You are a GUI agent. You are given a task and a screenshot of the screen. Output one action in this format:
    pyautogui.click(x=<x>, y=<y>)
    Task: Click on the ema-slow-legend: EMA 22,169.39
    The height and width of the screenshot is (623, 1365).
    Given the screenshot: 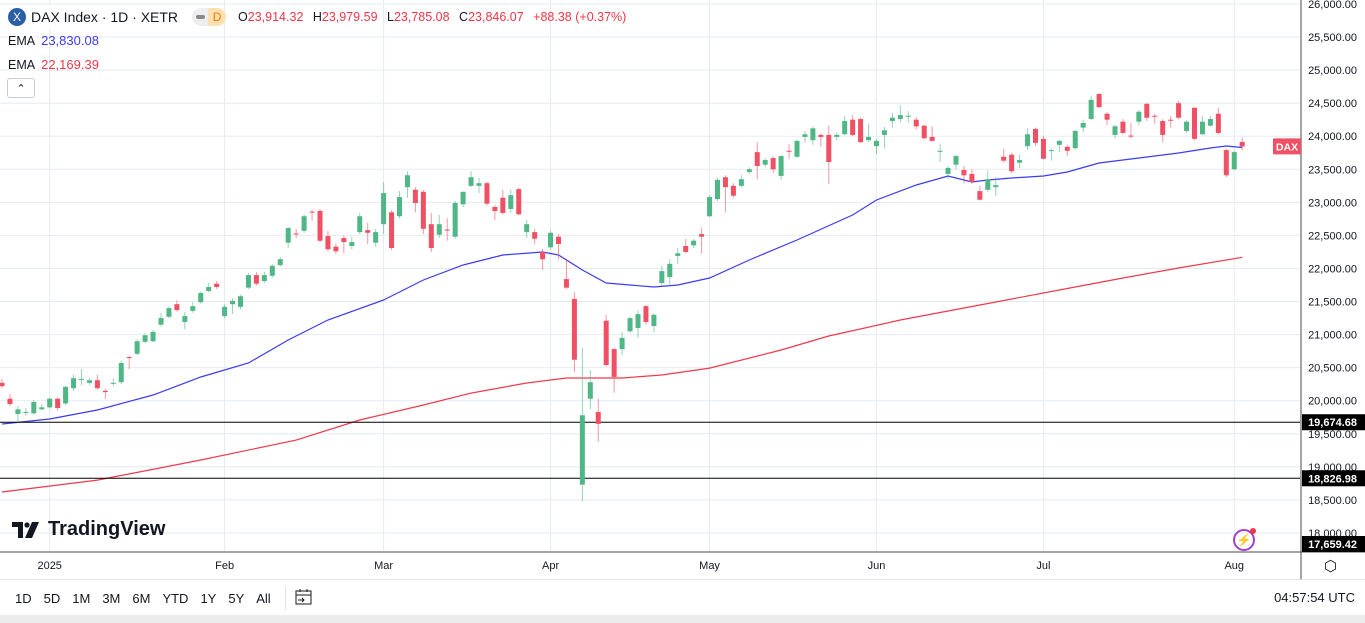 What is the action you would take?
    pyautogui.click(x=320, y=65)
    